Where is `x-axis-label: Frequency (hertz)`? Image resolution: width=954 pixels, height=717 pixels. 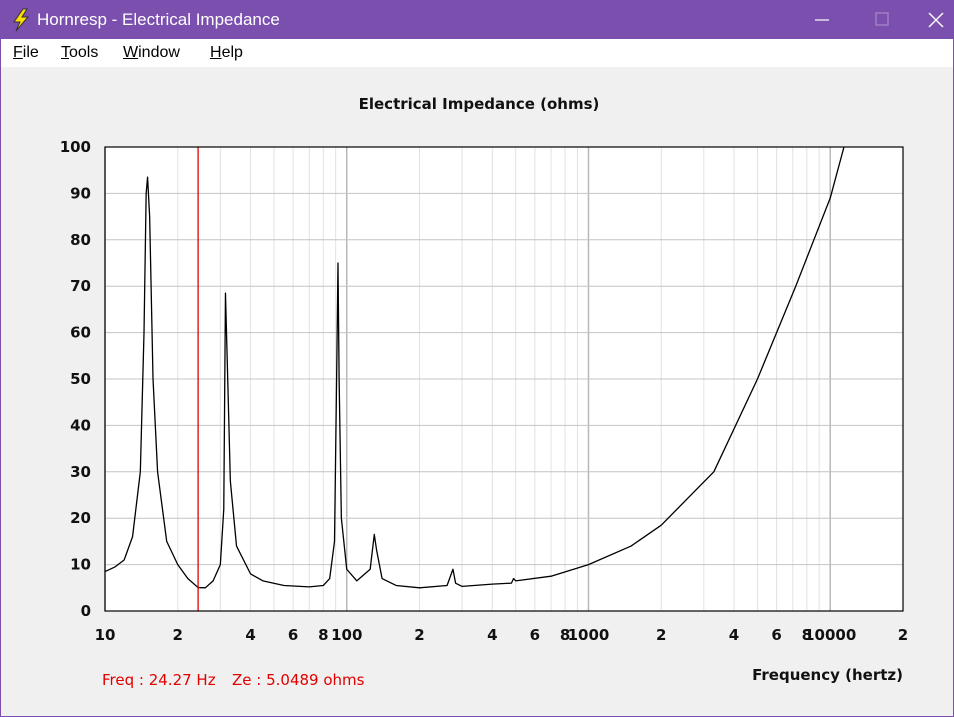
x-axis-label: Frequency (hertz) is located at coordinates (827, 675).